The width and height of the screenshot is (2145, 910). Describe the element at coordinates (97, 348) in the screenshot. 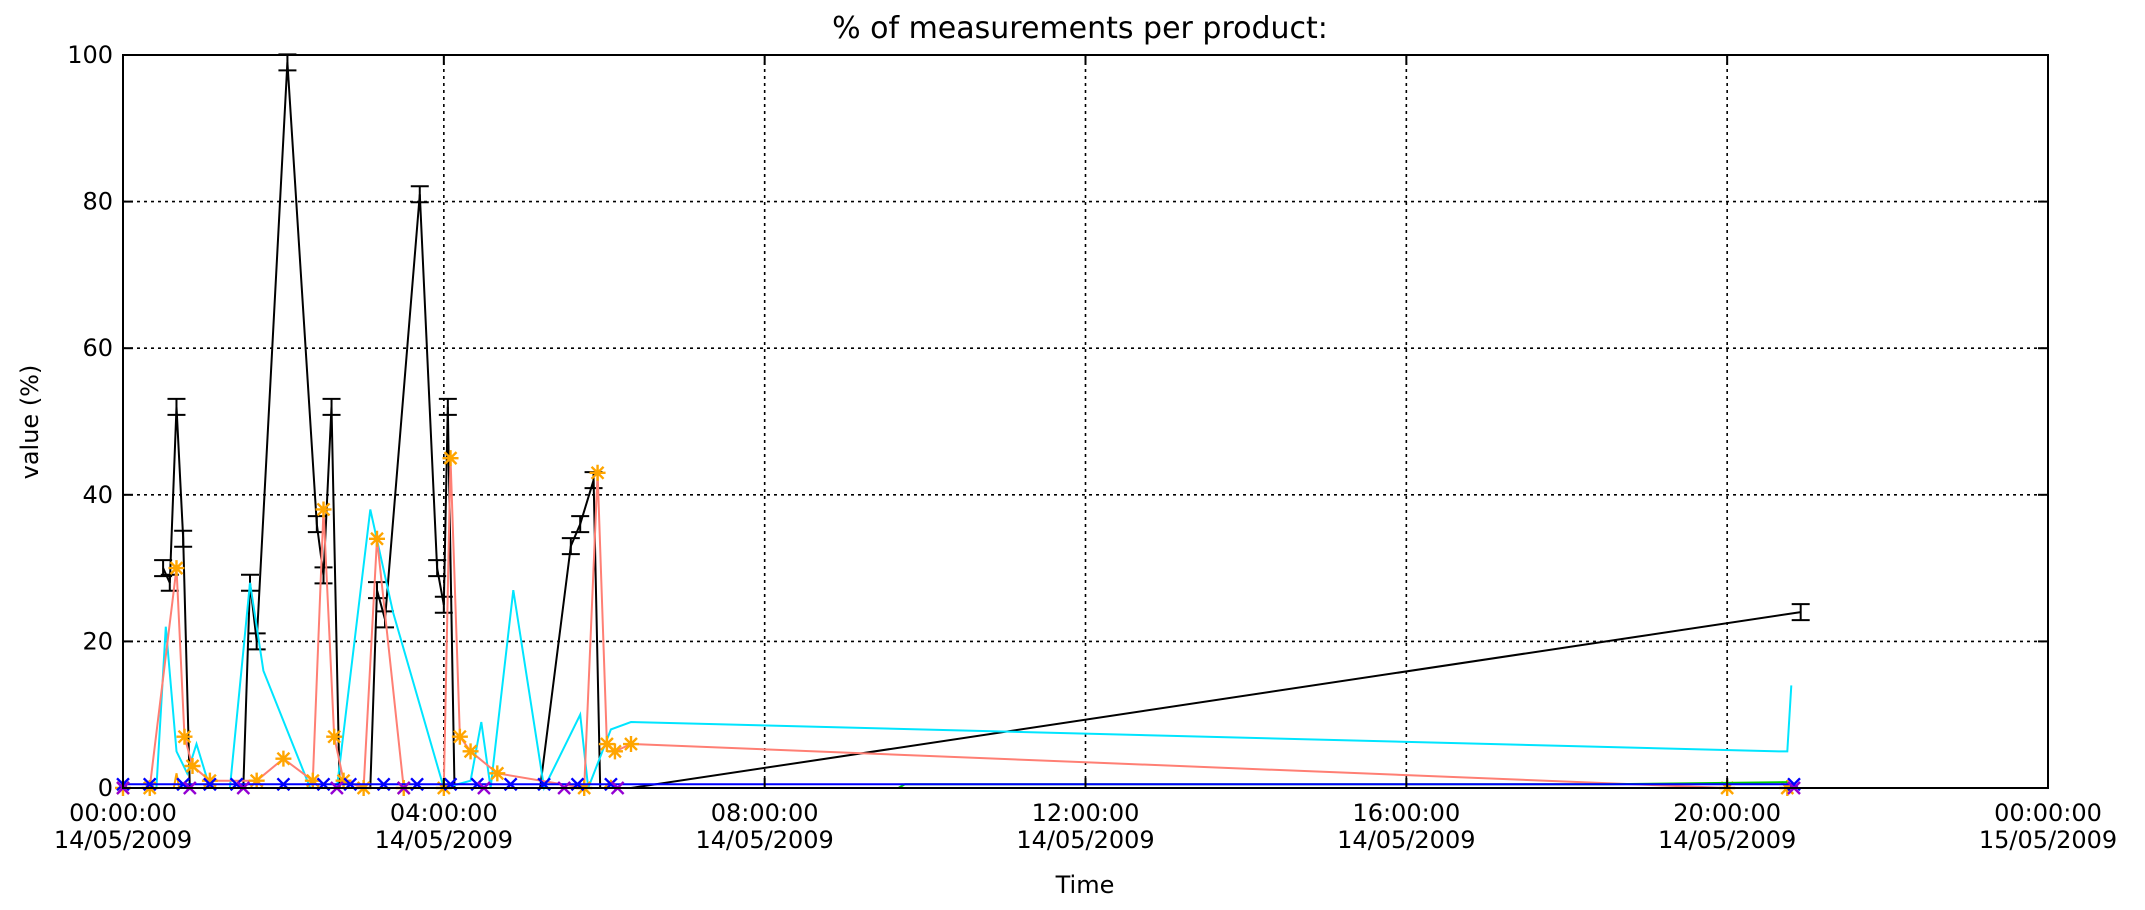

I see `y-tick-label: 60` at that location.